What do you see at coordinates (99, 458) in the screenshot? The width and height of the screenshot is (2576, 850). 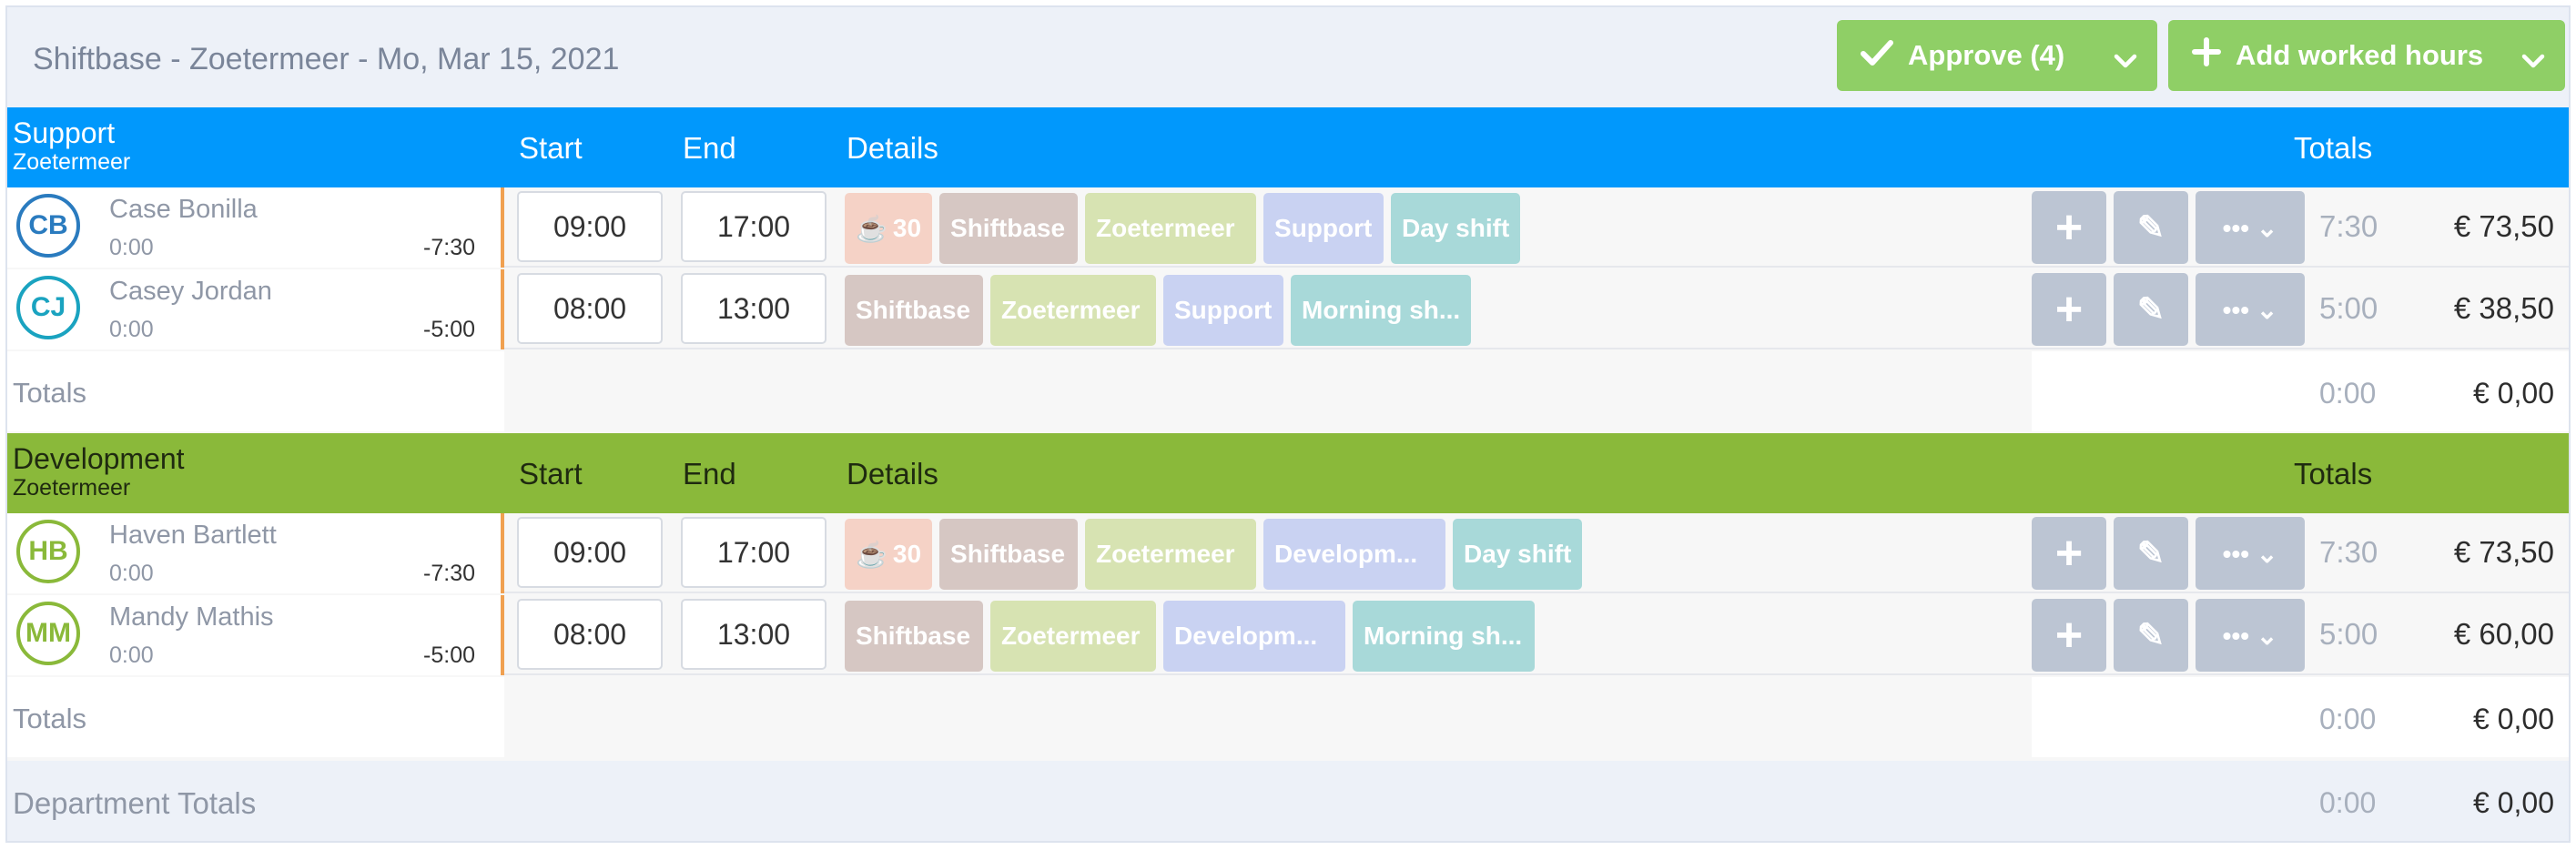 I see `department-name: Development` at bounding box center [99, 458].